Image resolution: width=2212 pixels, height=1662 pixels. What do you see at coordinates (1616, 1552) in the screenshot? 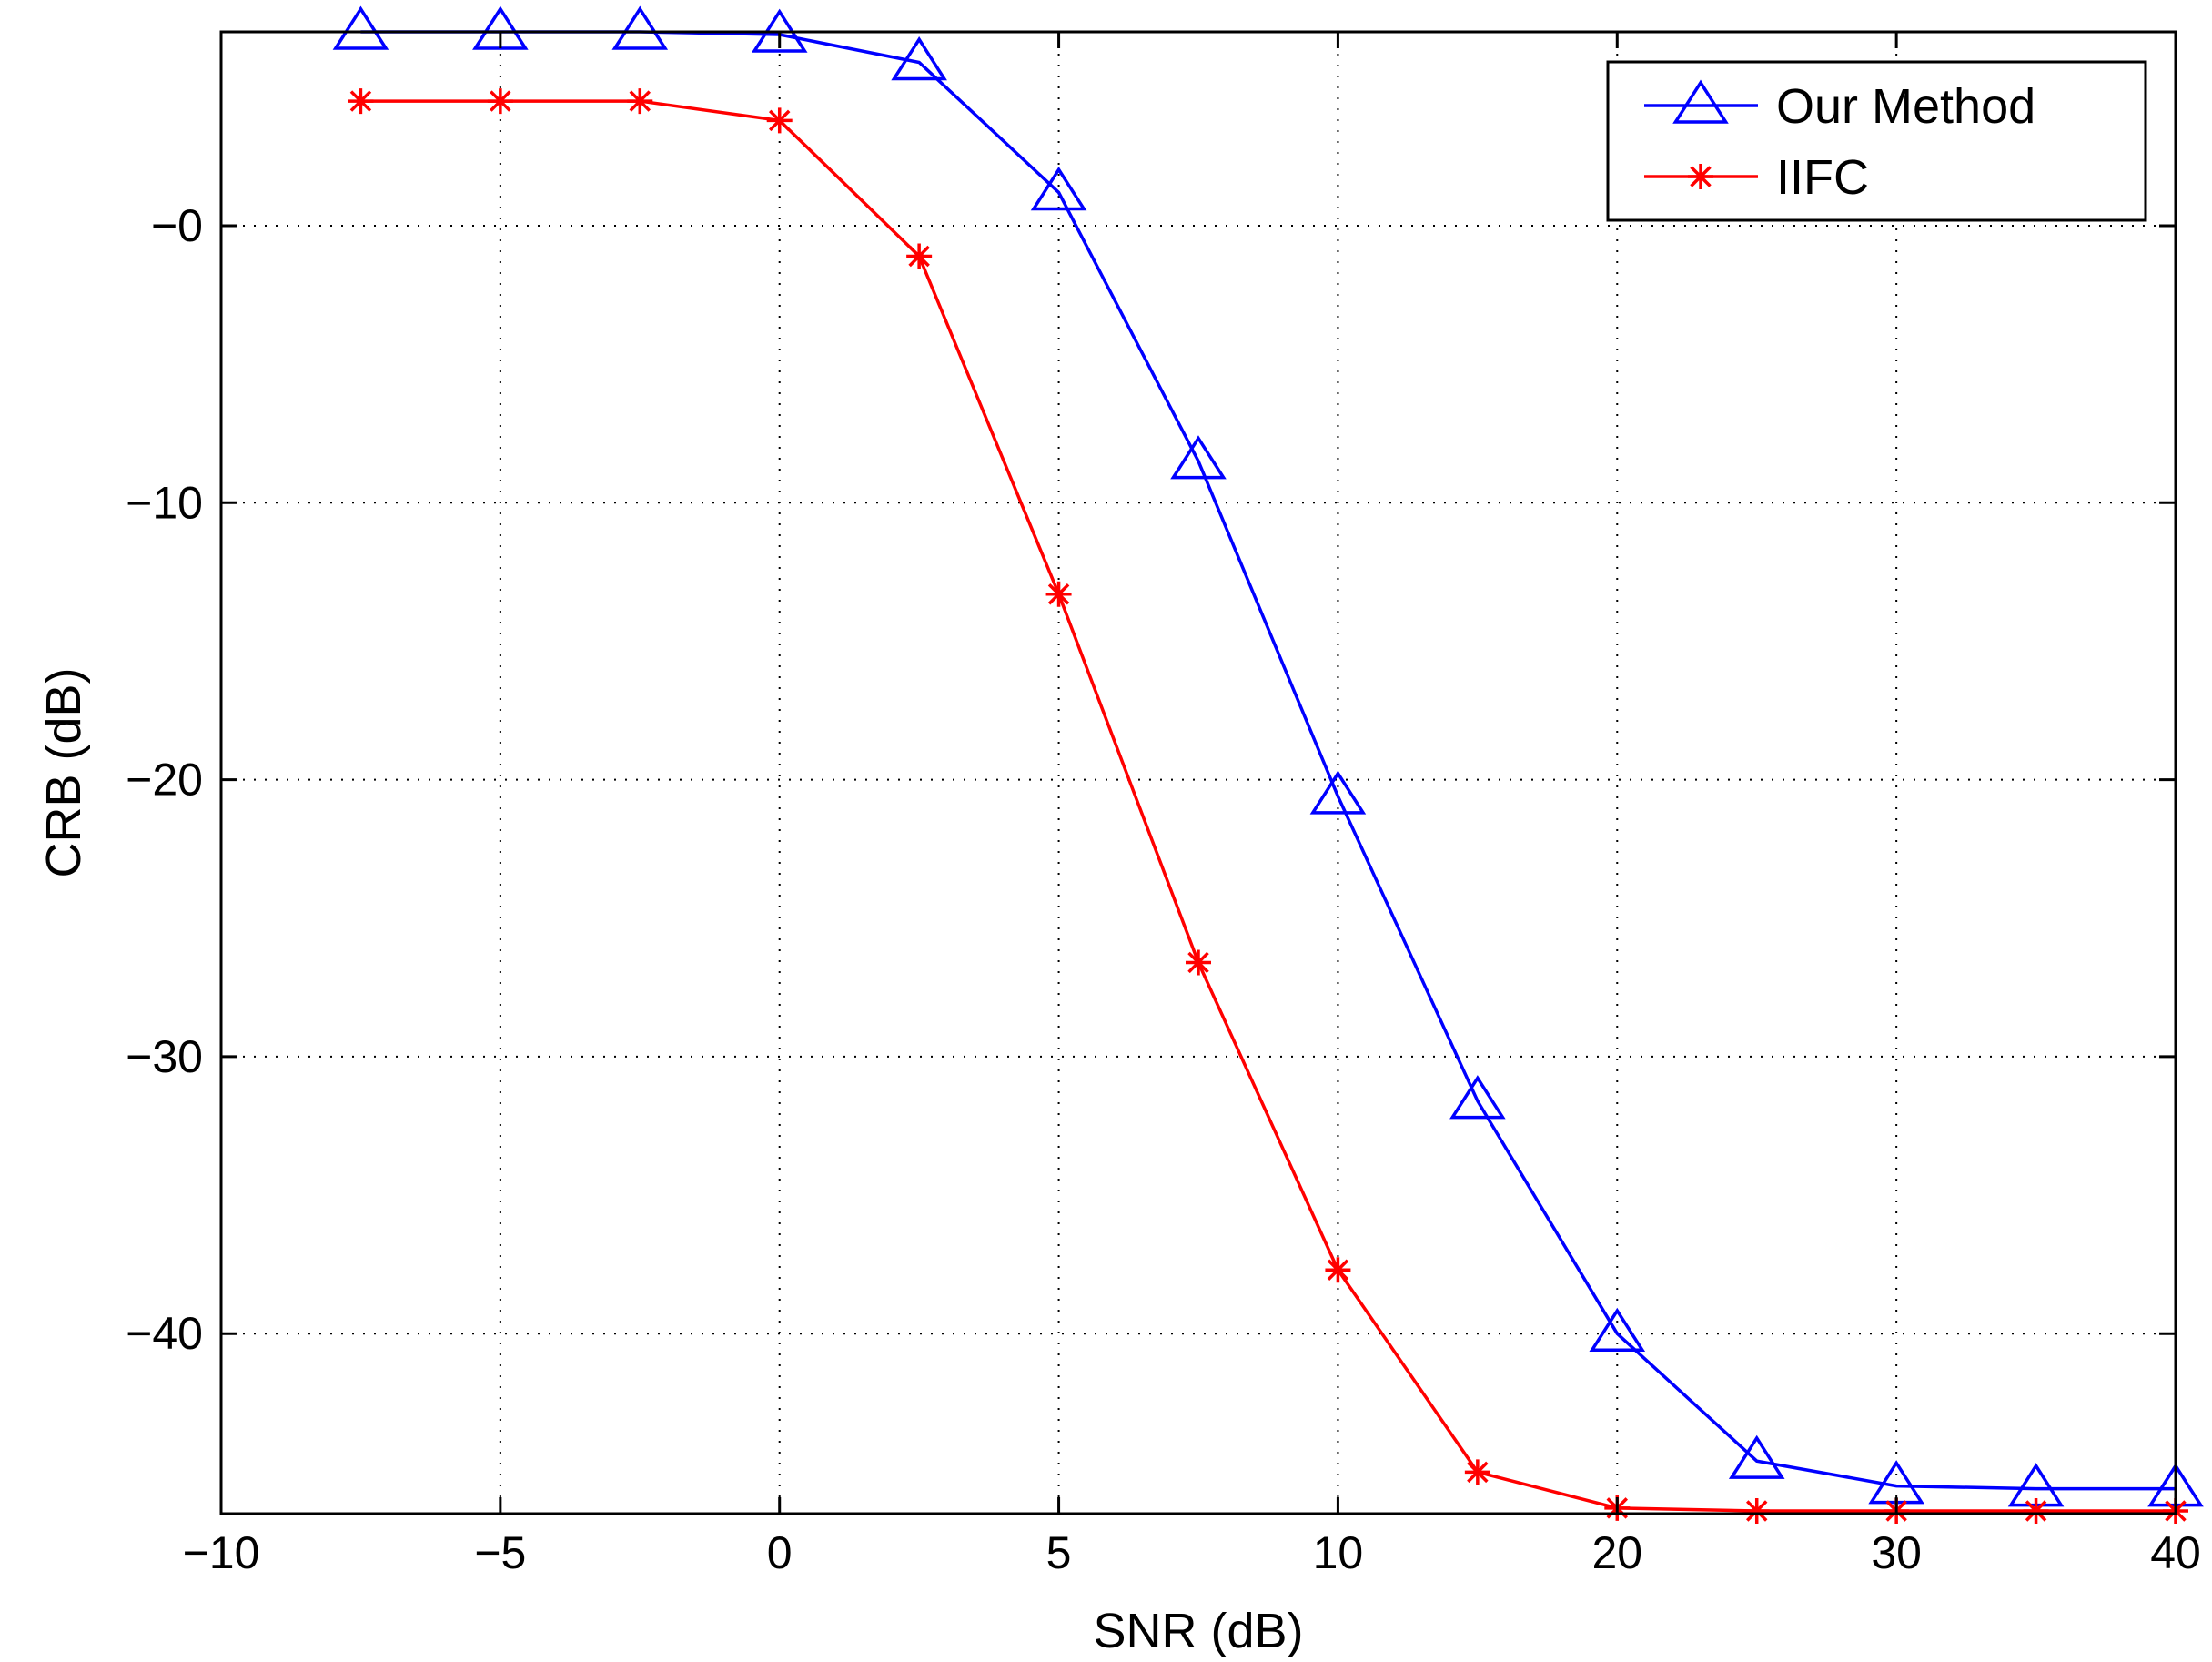
I see `x-tick-label: 20` at bounding box center [1616, 1552].